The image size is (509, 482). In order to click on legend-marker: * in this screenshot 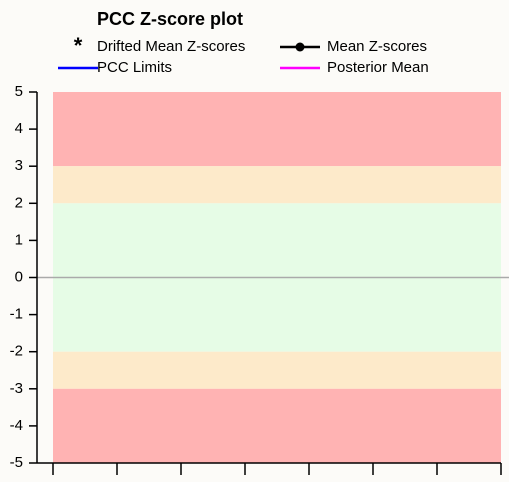, I will do `click(78, 45)`.